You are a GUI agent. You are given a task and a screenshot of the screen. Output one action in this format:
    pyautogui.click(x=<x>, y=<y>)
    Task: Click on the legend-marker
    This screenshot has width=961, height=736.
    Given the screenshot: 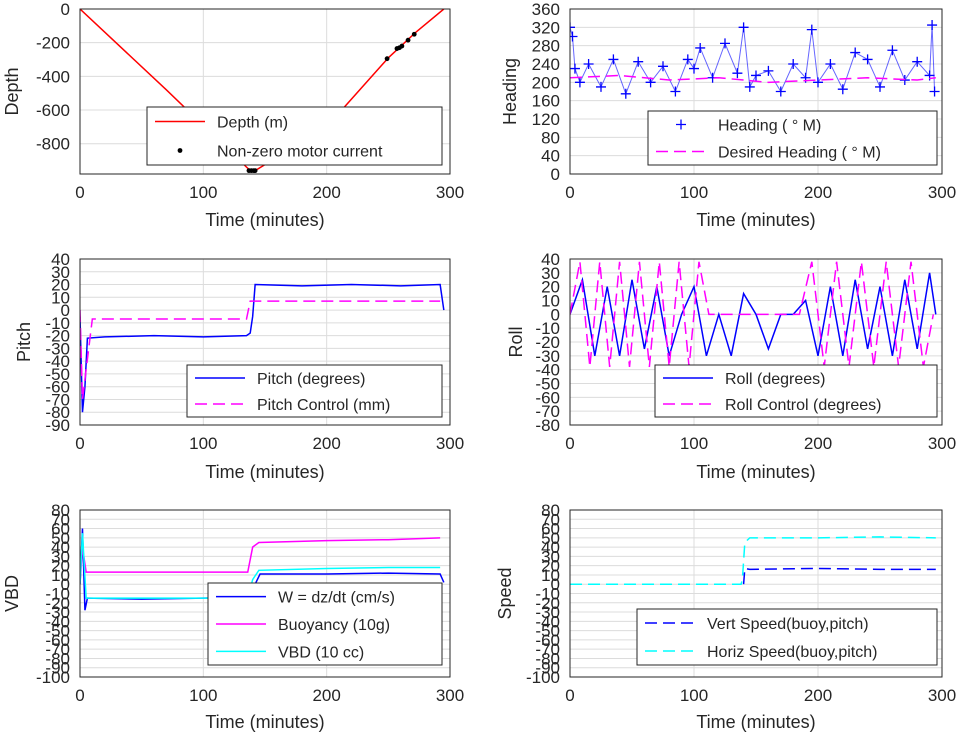 What is the action you would take?
    pyautogui.click(x=180, y=150)
    